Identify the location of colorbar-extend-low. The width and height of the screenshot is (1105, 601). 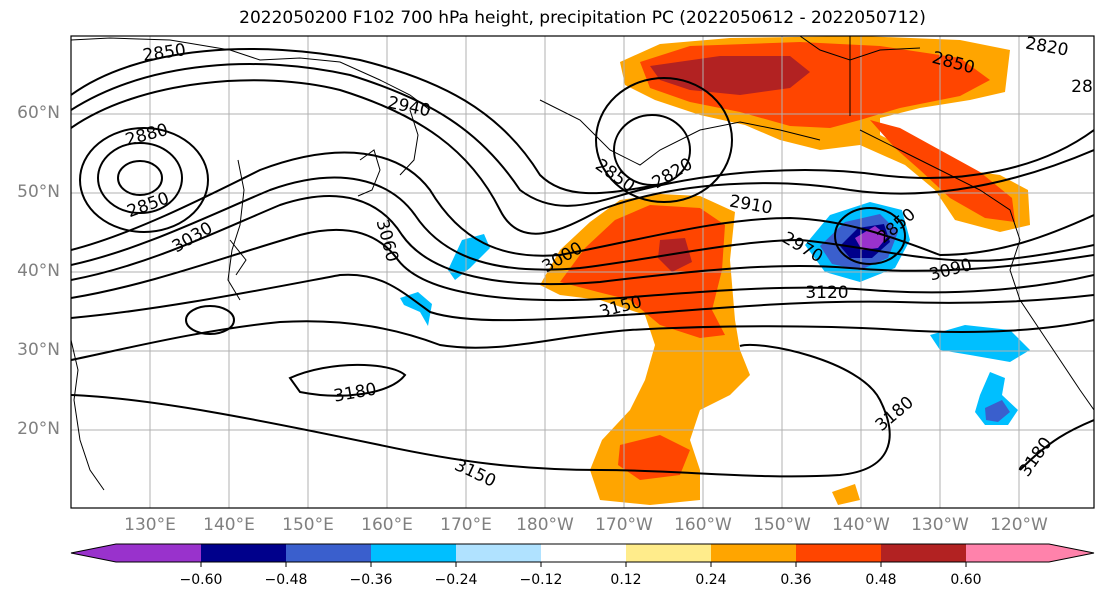
(94, 553).